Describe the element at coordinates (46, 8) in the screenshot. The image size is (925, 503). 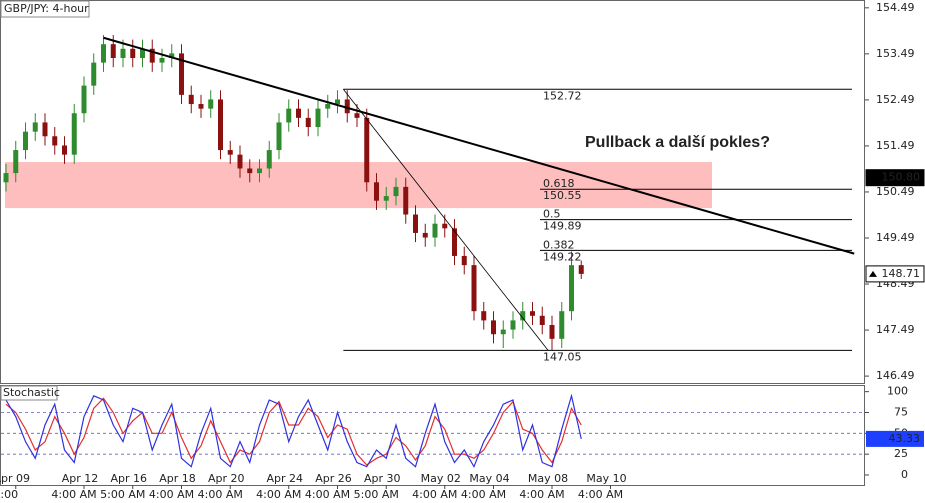
I see `chart-title: GBP/JPY: 4-hour` at that location.